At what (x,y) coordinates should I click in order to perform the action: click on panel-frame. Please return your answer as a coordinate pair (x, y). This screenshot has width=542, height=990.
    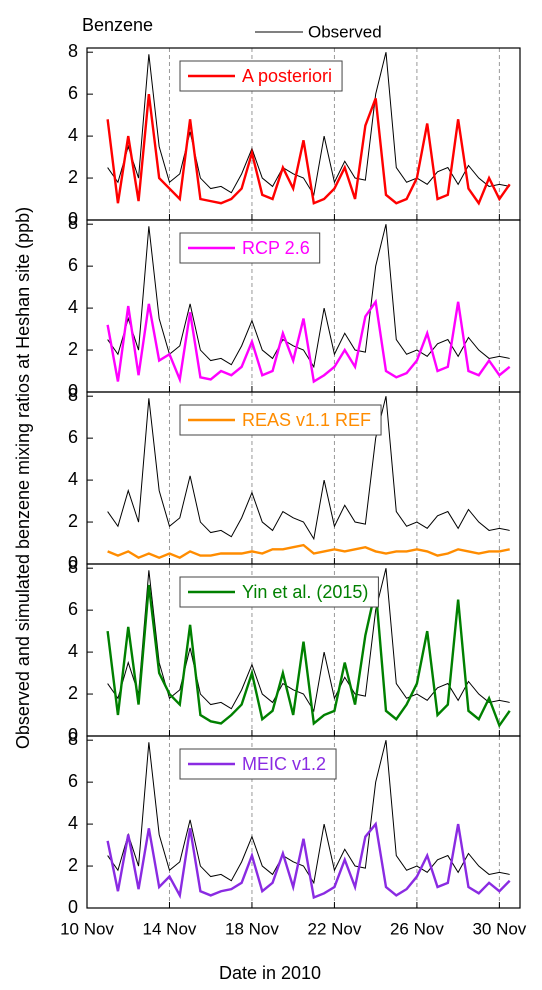
    Looking at the image, I should click on (303, 822).